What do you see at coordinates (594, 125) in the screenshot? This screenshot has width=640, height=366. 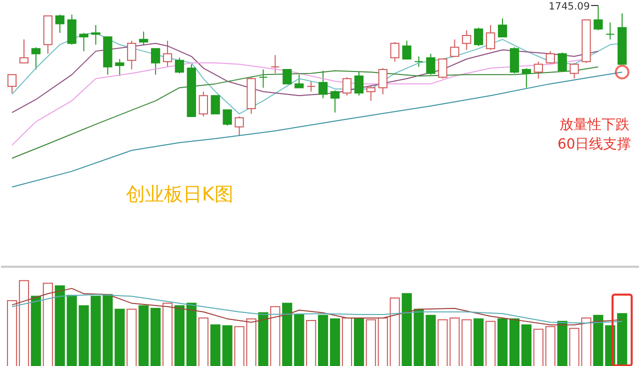 I see `annotation: 放量性下跌` at bounding box center [594, 125].